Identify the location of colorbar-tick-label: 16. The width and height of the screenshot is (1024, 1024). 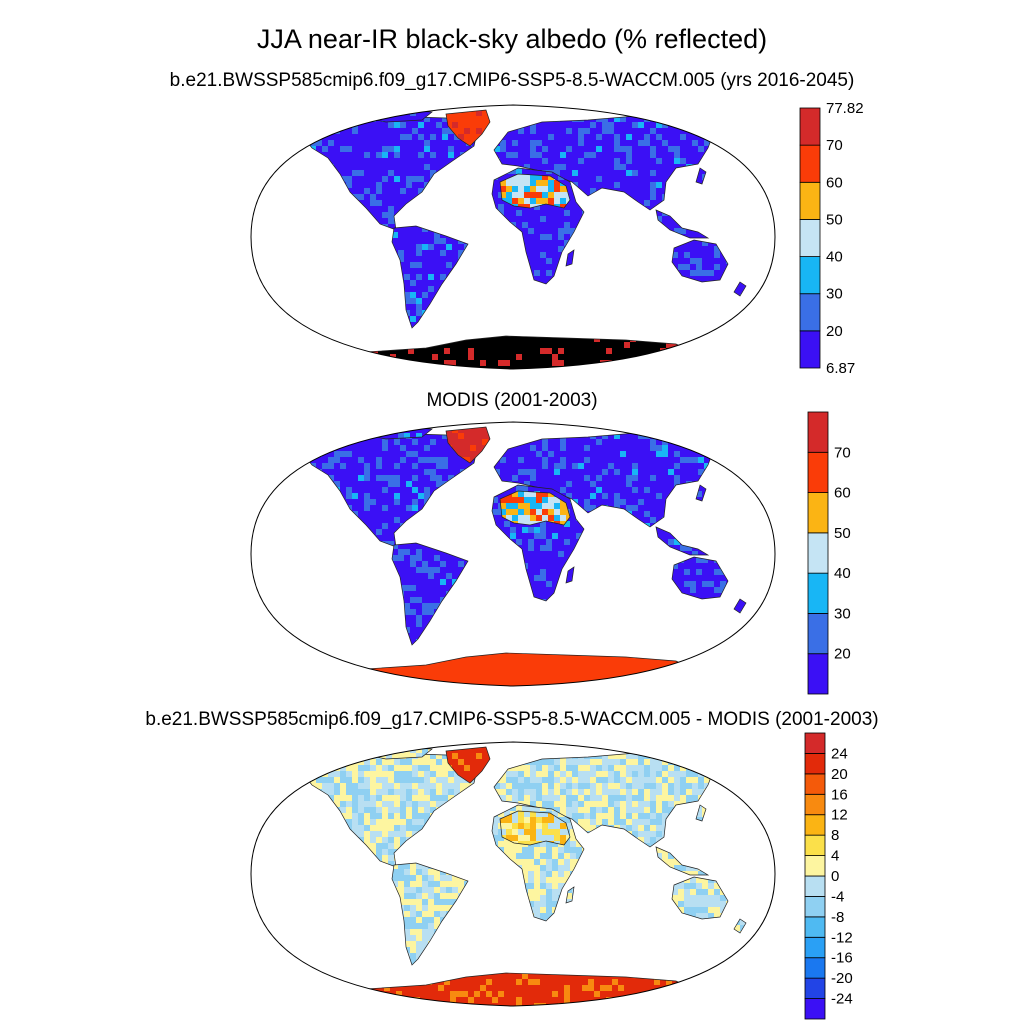
(839, 794).